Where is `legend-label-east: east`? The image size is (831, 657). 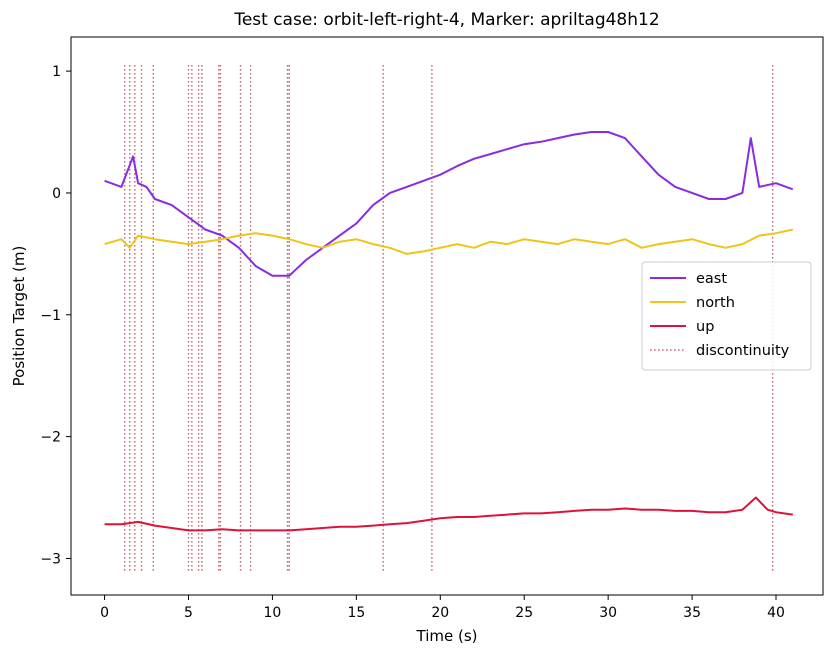
legend-label-east: east is located at coordinates (711, 279).